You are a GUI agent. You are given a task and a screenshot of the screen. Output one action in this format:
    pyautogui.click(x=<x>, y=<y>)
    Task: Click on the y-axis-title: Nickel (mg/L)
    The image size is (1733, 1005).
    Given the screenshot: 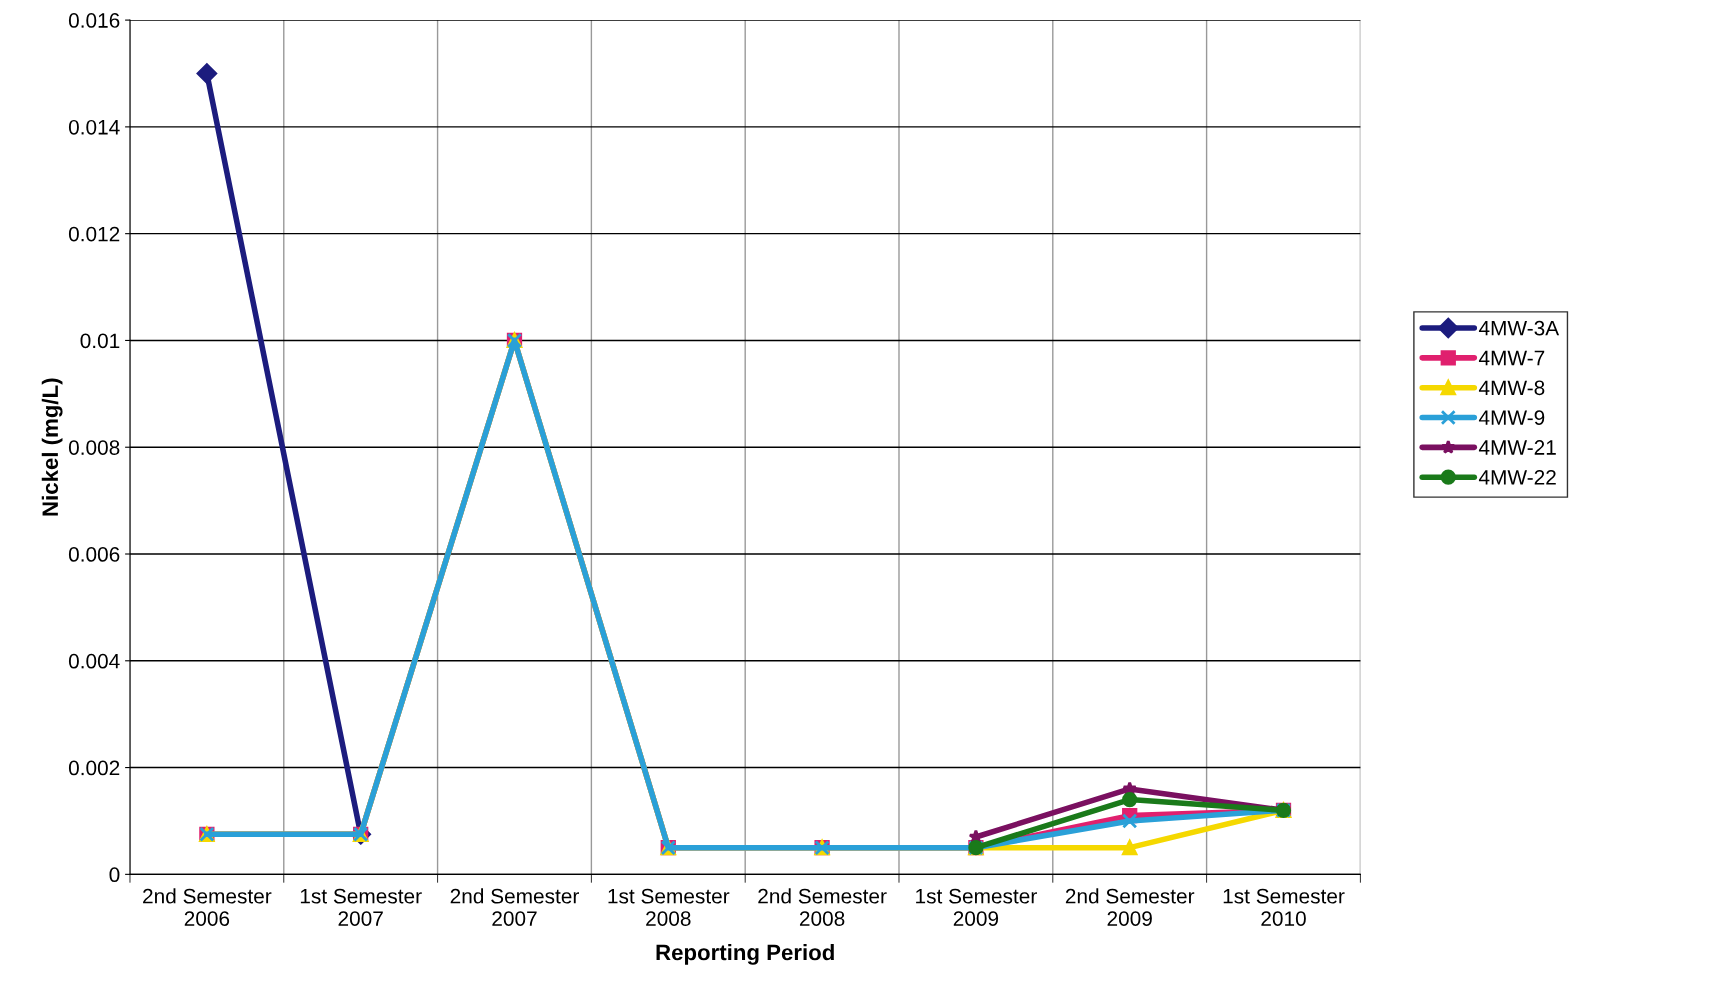 What is the action you would take?
    pyautogui.click(x=52, y=447)
    